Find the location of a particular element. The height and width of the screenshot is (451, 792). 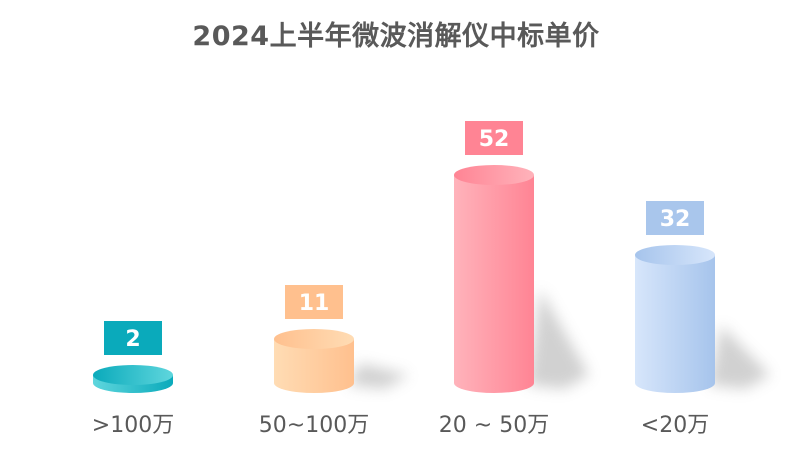

data-label: 52 is located at coordinates (494, 139).